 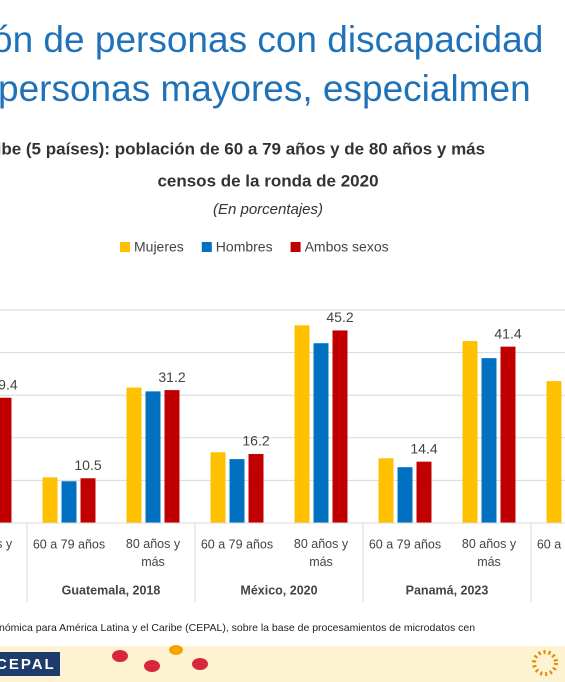 What do you see at coordinates (265, 88) in the screenshot?
I see `slide-title-line: personas mayores, especialmen` at bounding box center [265, 88].